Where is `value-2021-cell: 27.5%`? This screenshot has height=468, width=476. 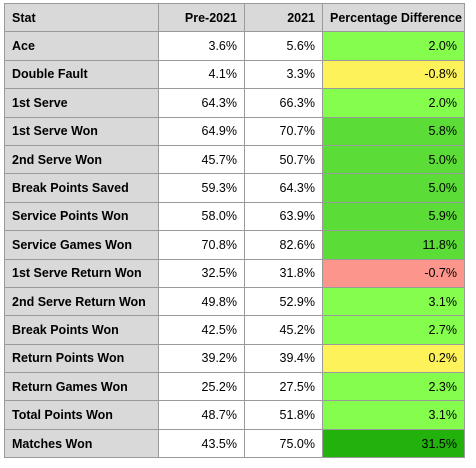
value-2021-cell: 27.5% is located at coordinates (283, 387).